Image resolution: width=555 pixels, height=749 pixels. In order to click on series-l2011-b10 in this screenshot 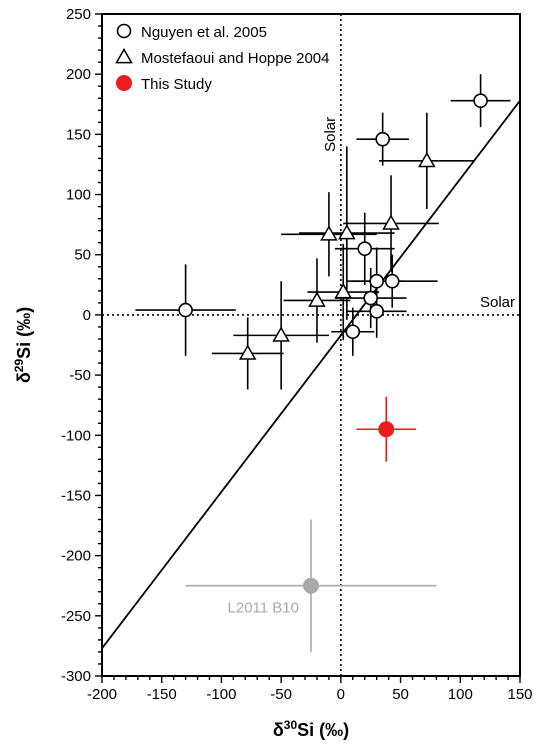, I will do `click(311, 585)`.